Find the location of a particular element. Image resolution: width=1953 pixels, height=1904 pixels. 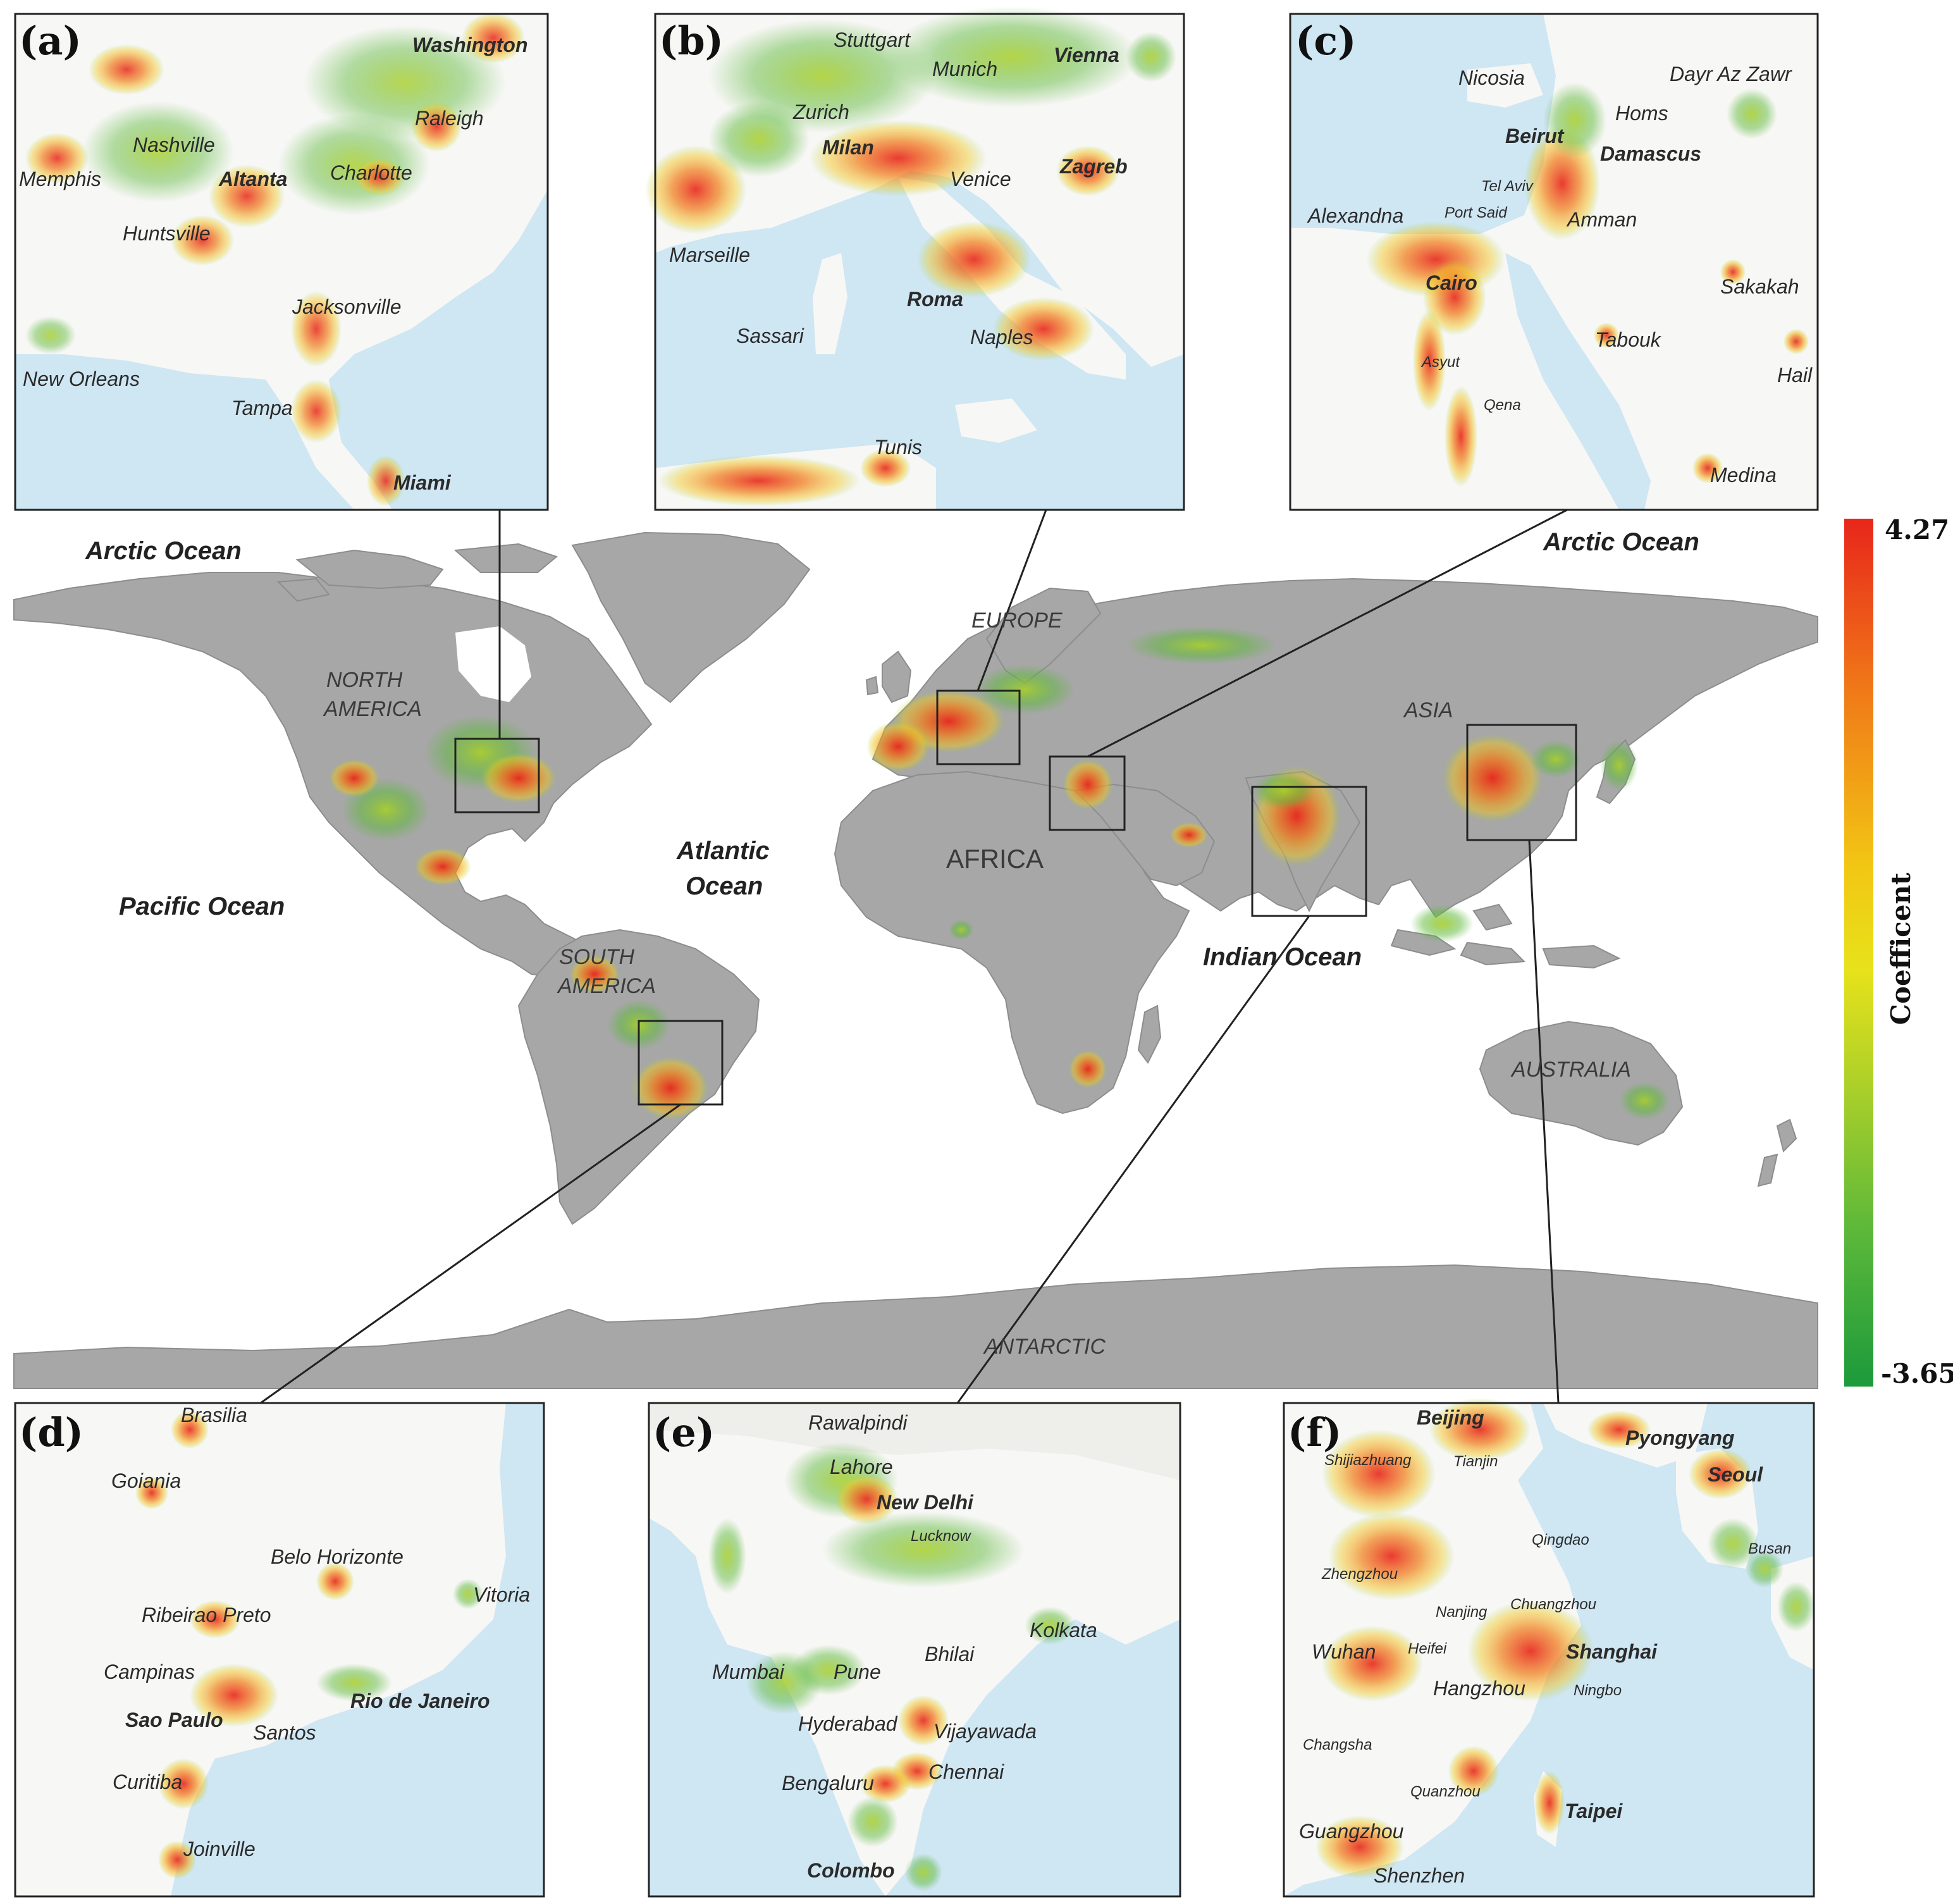

inset-panel-b-frame is located at coordinates (919, 262).